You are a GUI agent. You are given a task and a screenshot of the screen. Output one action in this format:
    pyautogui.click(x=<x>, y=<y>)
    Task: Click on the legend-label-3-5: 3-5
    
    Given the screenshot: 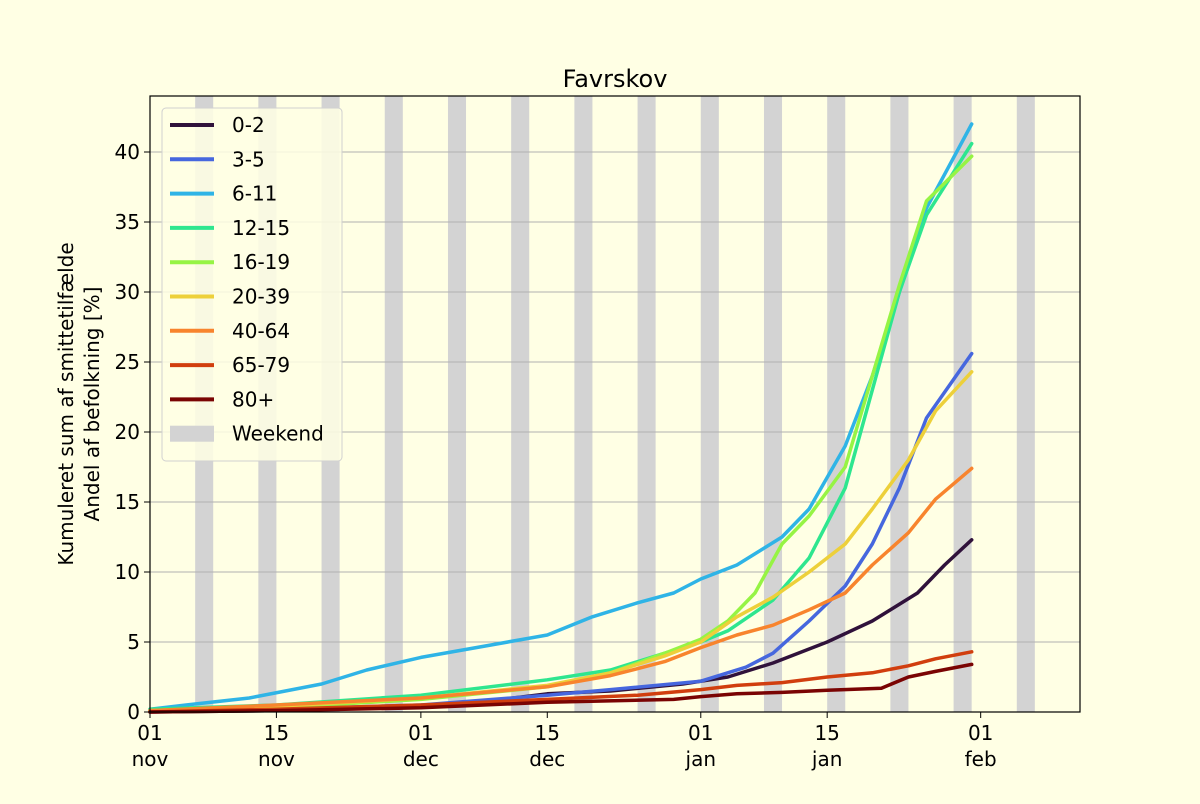 What is the action you would take?
    pyautogui.click(x=248, y=159)
    